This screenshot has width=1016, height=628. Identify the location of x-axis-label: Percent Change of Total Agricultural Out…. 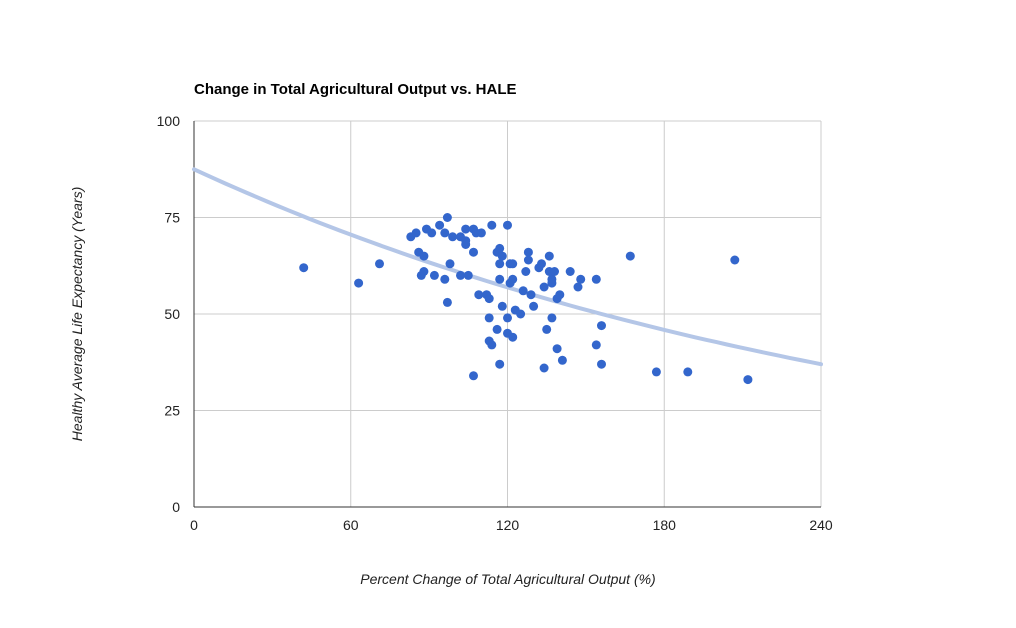
(507, 579).